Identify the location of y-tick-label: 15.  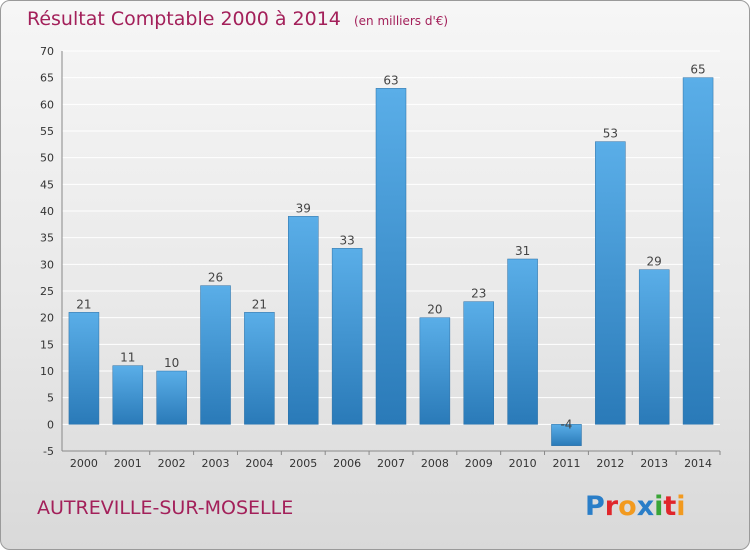
(47, 344).